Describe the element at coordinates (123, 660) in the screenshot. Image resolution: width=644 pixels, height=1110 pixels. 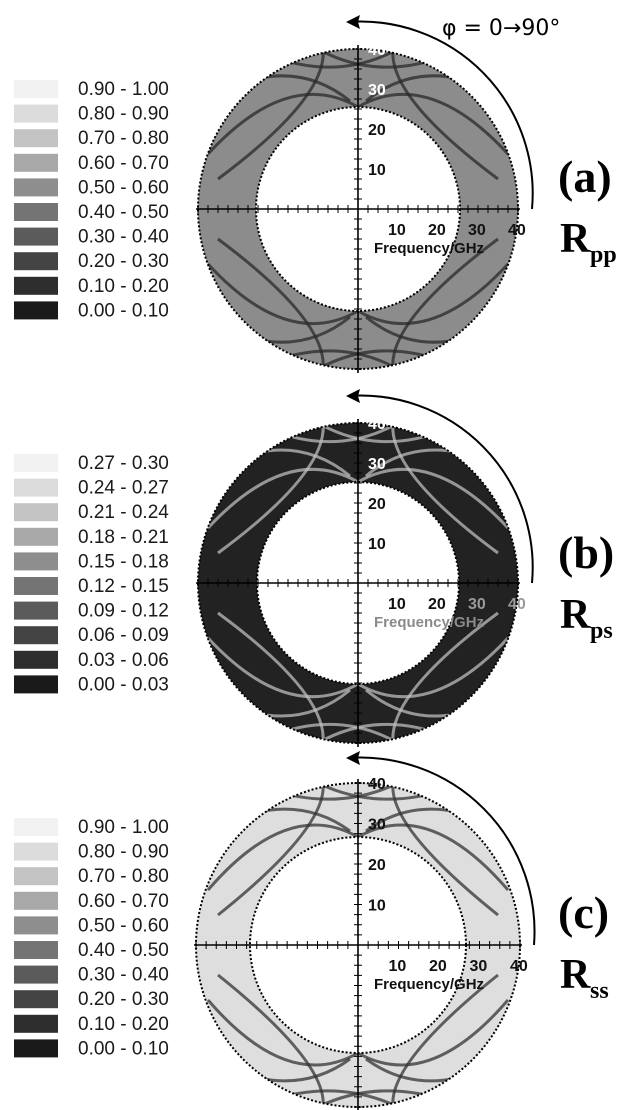
I see `legend-label: 0.03 - 0.06` at that location.